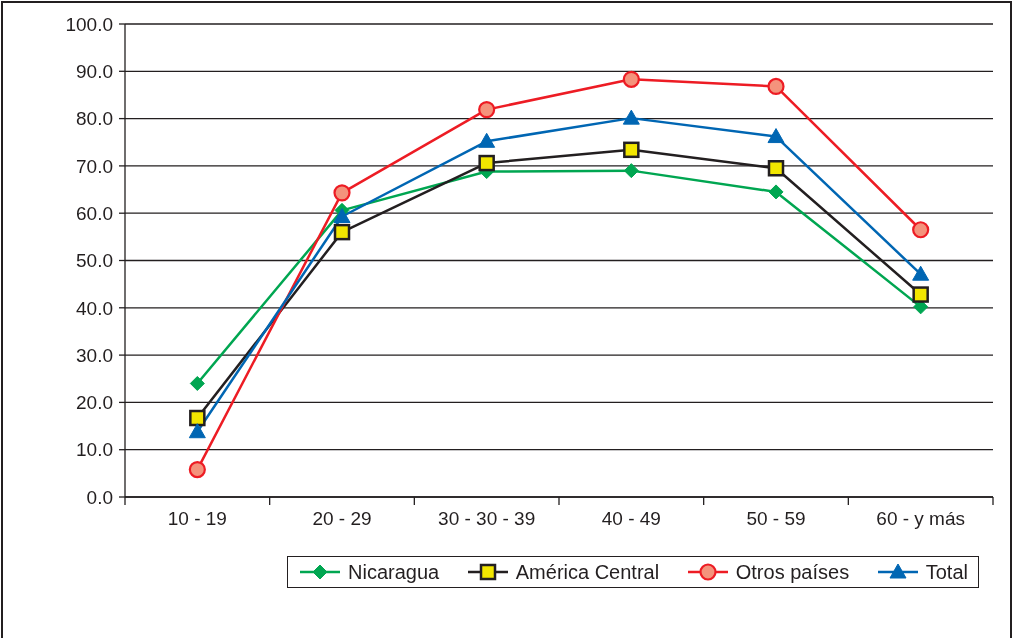  What do you see at coordinates (94, 166) in the screenshot?
I see `y-tick-label: 70.0` at bounding box center [94, 166].